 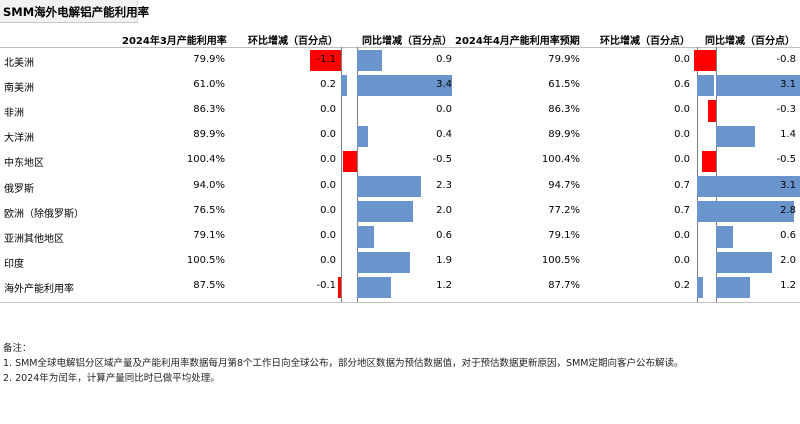 I want to click on mar-mom-label: -1.1, so click(x=326, y=59).